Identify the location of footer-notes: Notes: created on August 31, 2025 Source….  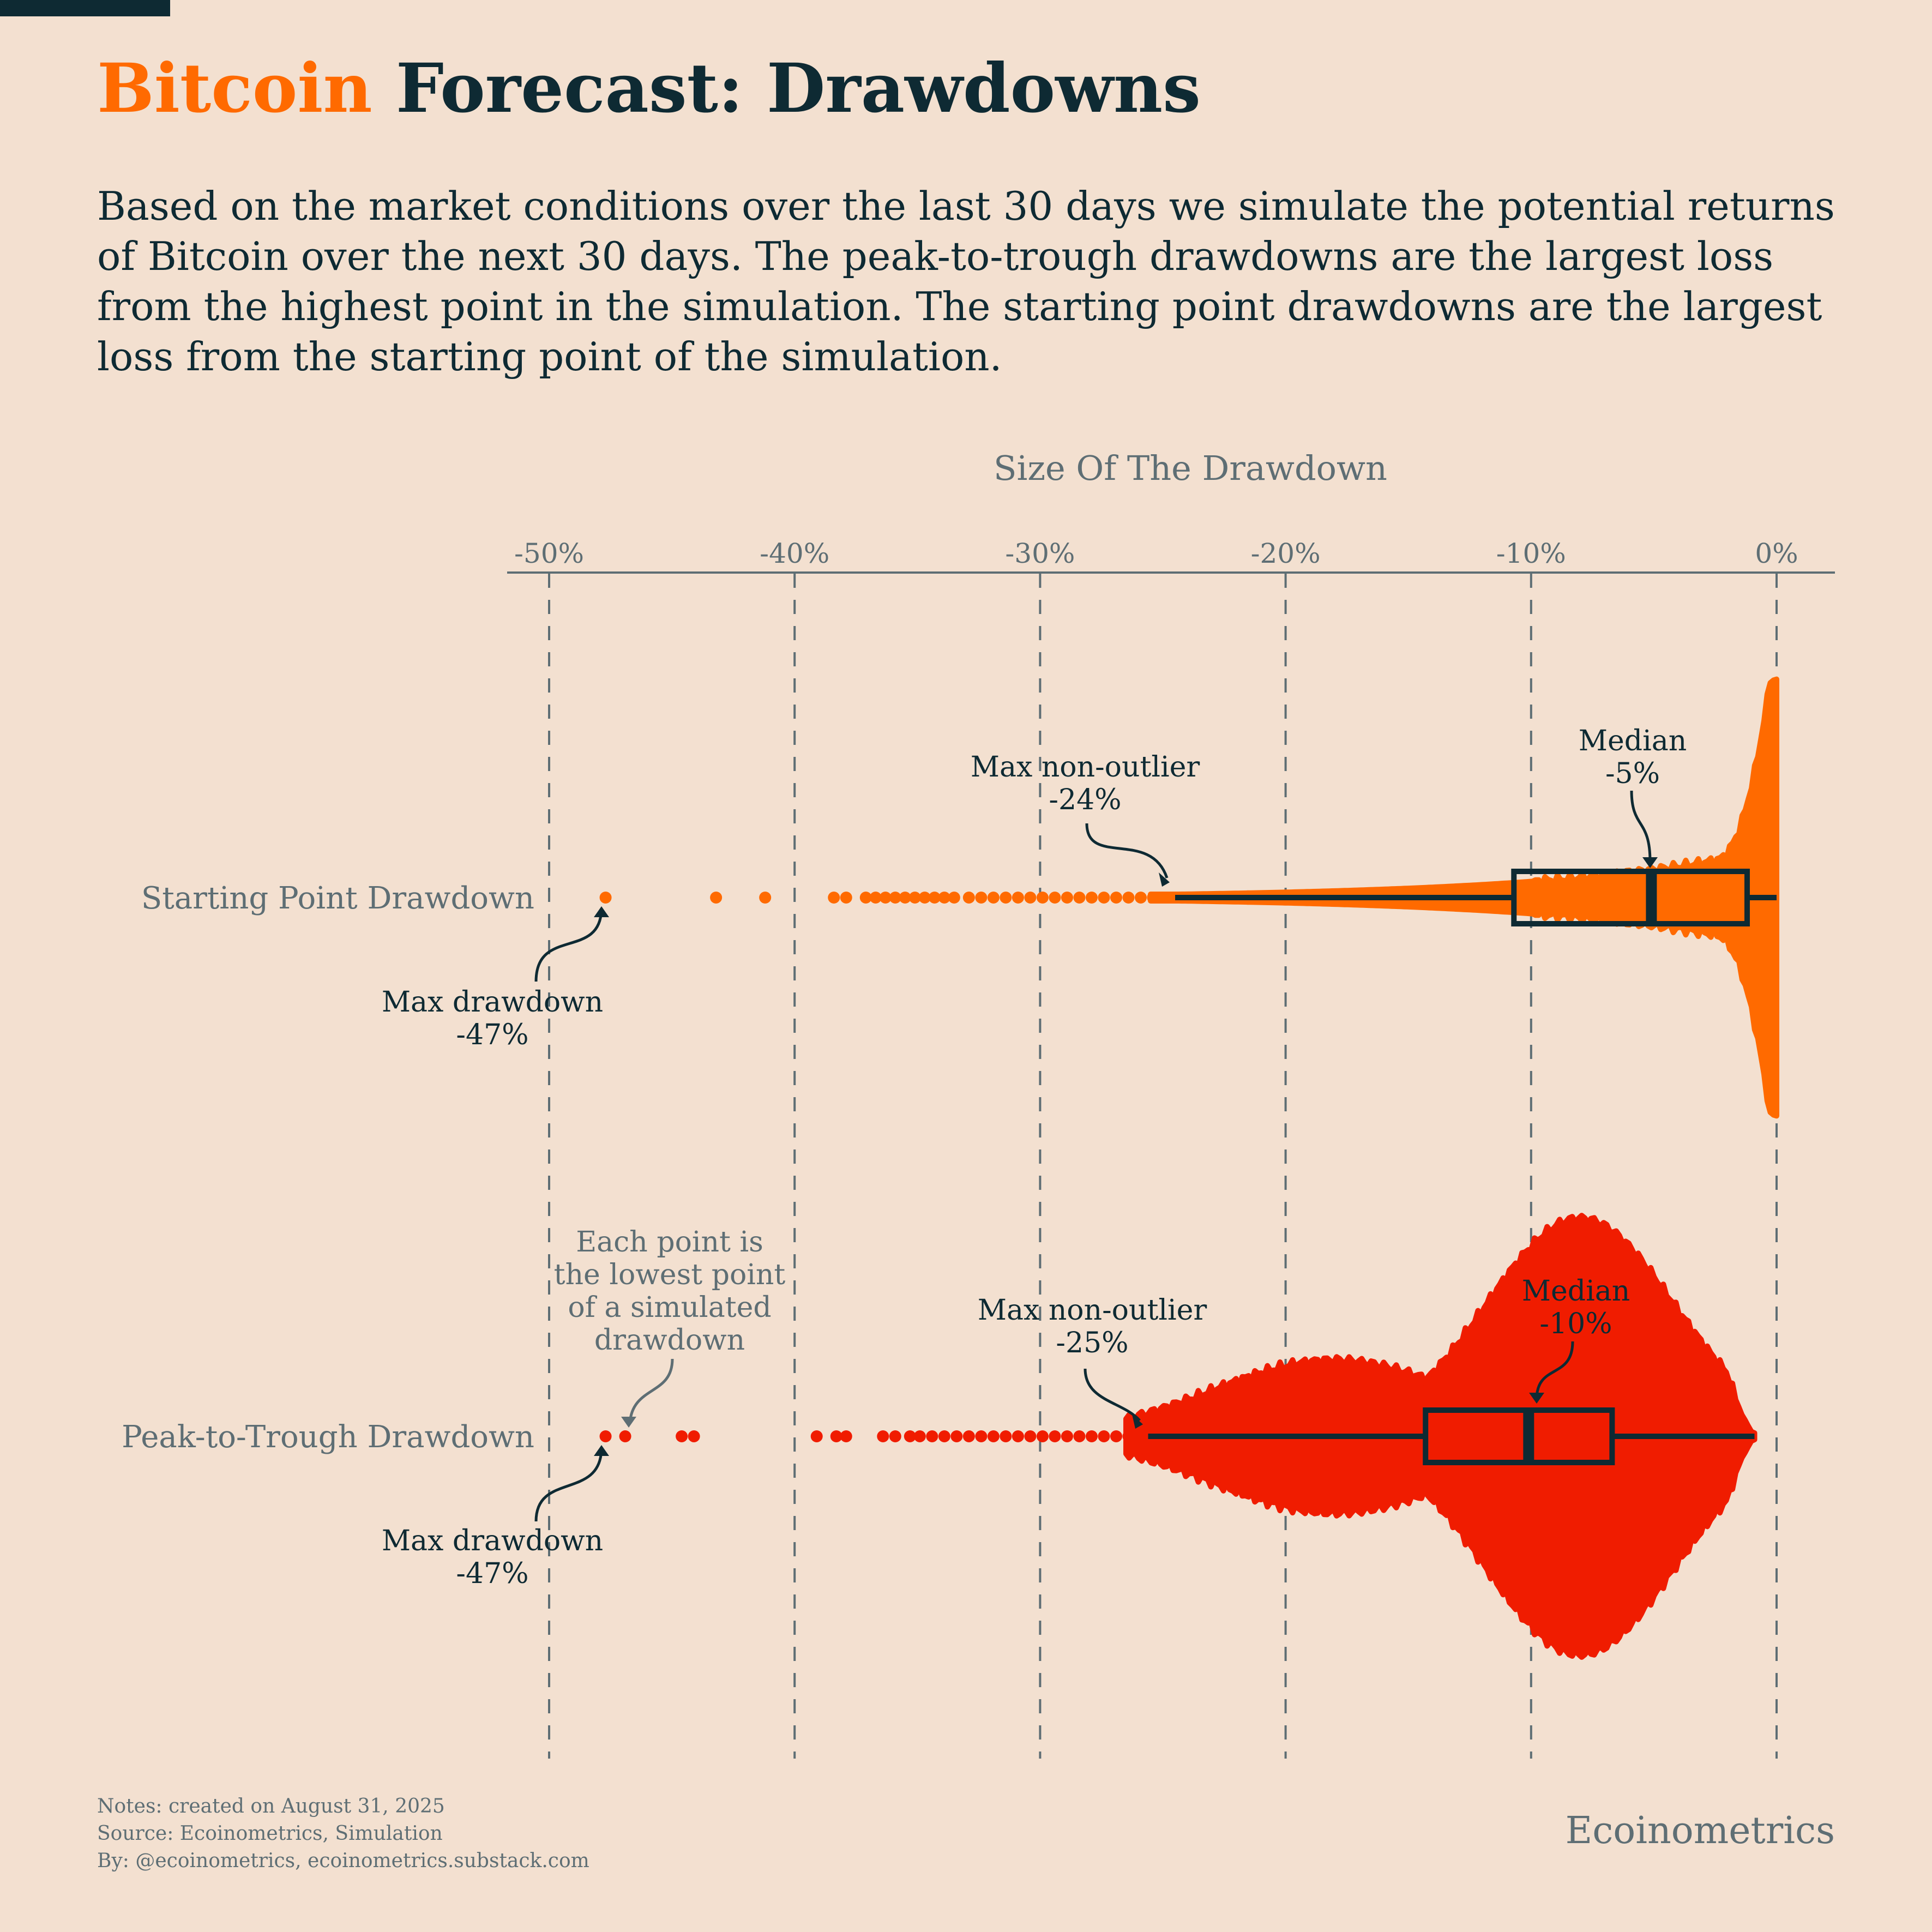
(343, 1834).